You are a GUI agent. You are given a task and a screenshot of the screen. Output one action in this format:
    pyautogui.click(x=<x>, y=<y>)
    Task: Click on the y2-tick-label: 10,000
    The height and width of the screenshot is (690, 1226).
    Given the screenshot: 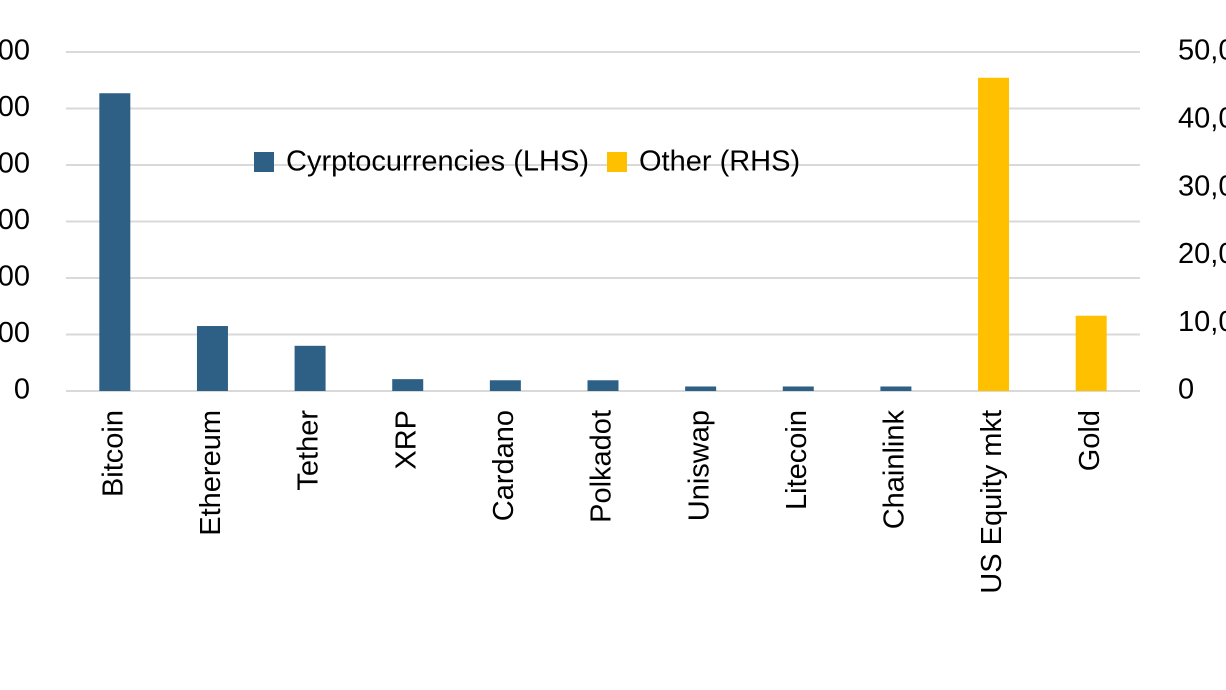 What is the action you would take?
    pyautogui.click(x=1202, y=322)
    